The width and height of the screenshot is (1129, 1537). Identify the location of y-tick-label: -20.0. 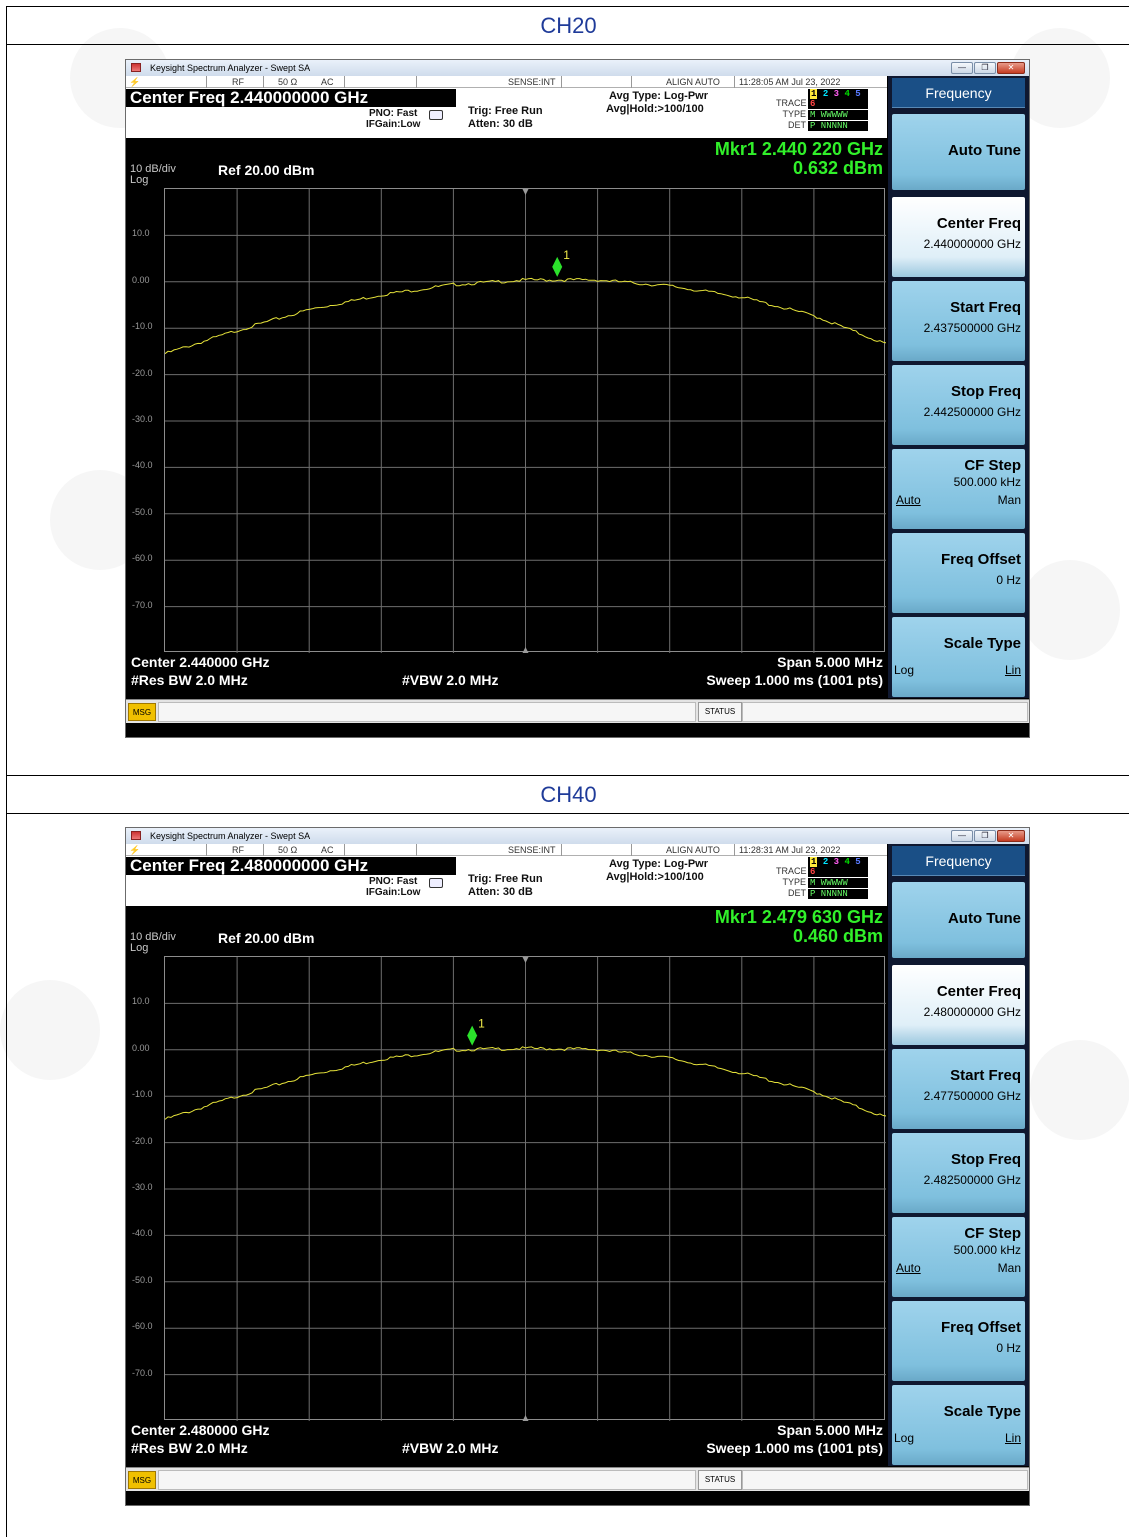
(142, 372).